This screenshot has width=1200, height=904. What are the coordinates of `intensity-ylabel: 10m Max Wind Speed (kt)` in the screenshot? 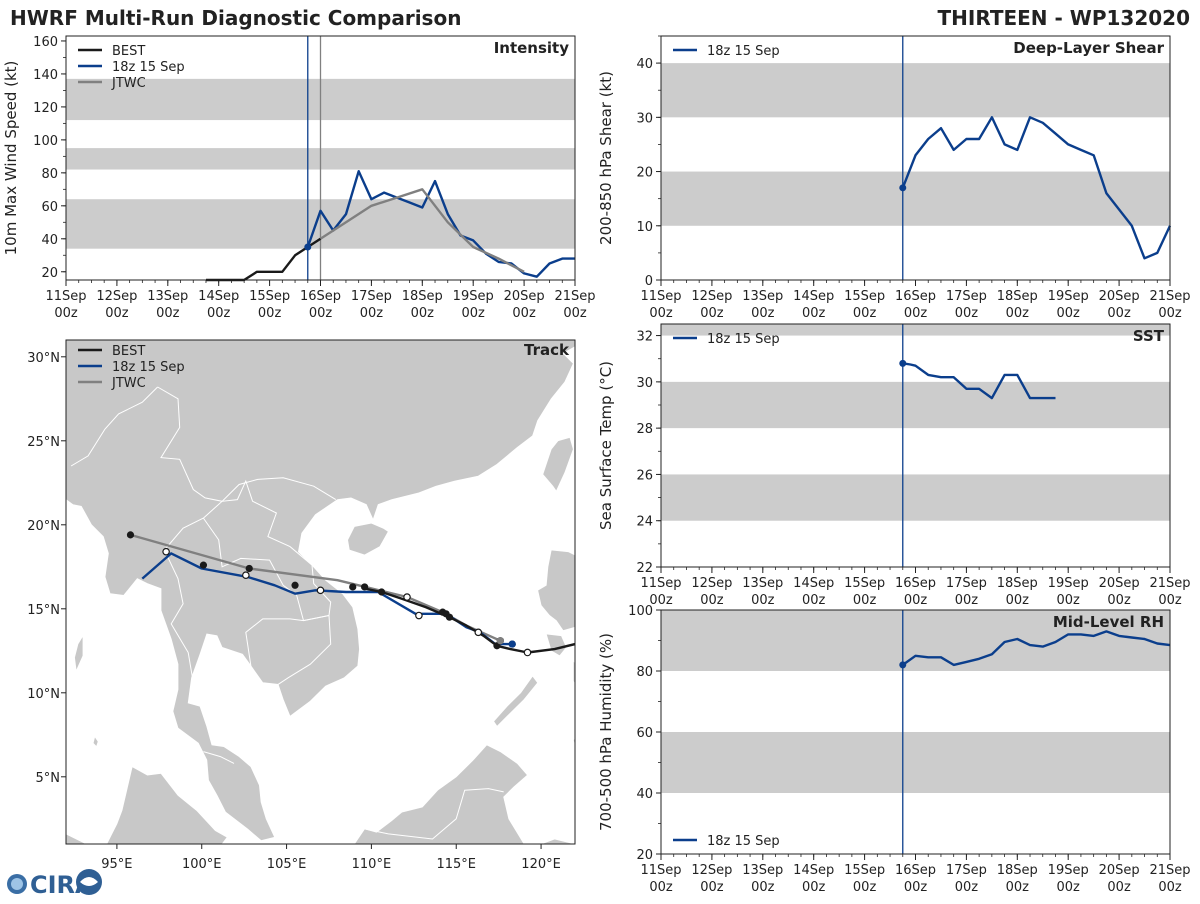 It's located at (11, 158).